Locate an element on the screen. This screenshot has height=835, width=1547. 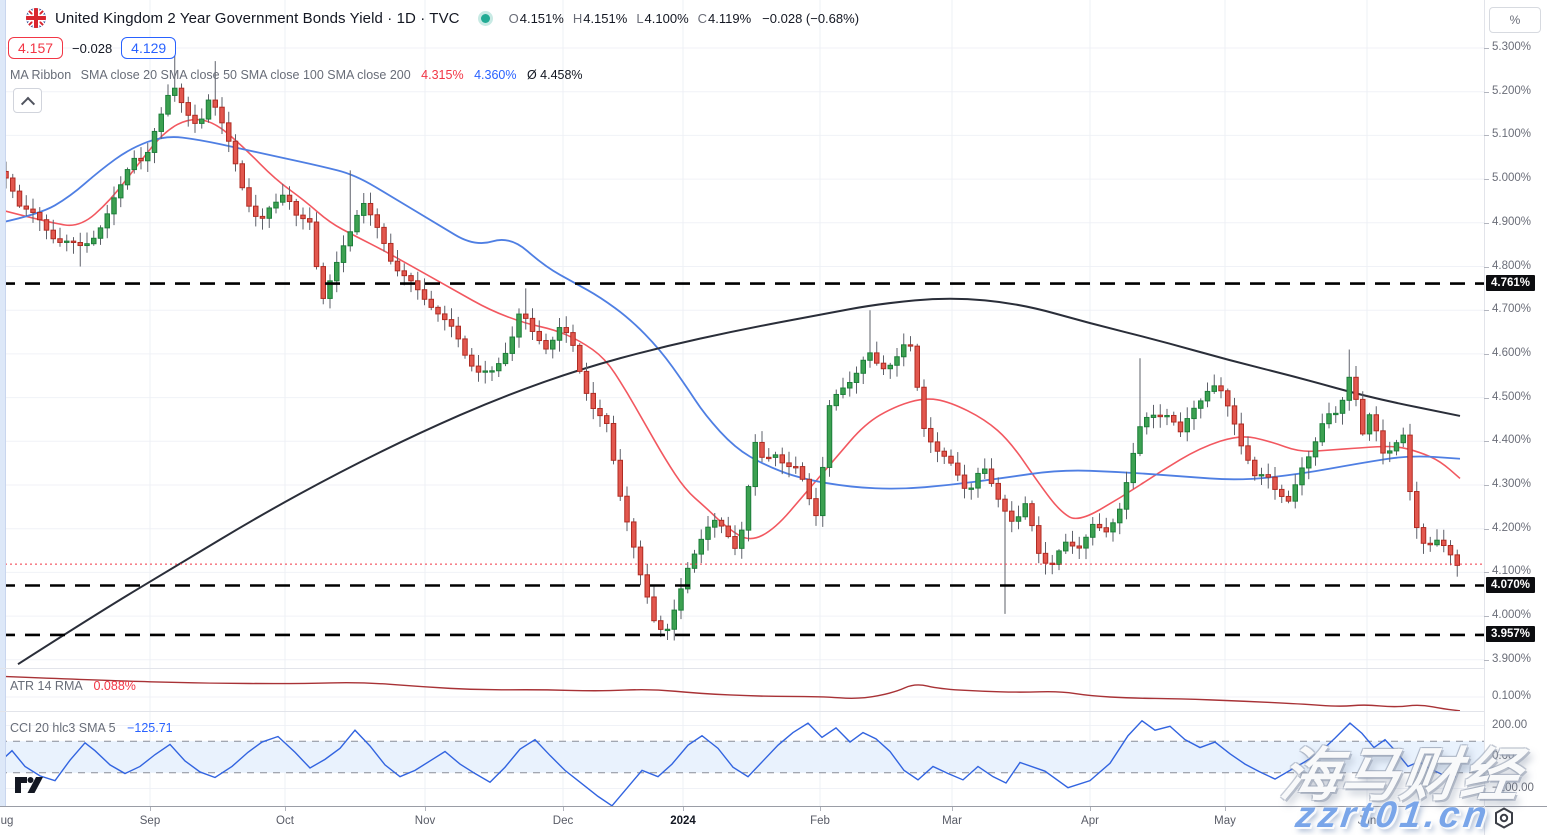
price-tick-label: 5.300% is located at coordinates (1512, 47).